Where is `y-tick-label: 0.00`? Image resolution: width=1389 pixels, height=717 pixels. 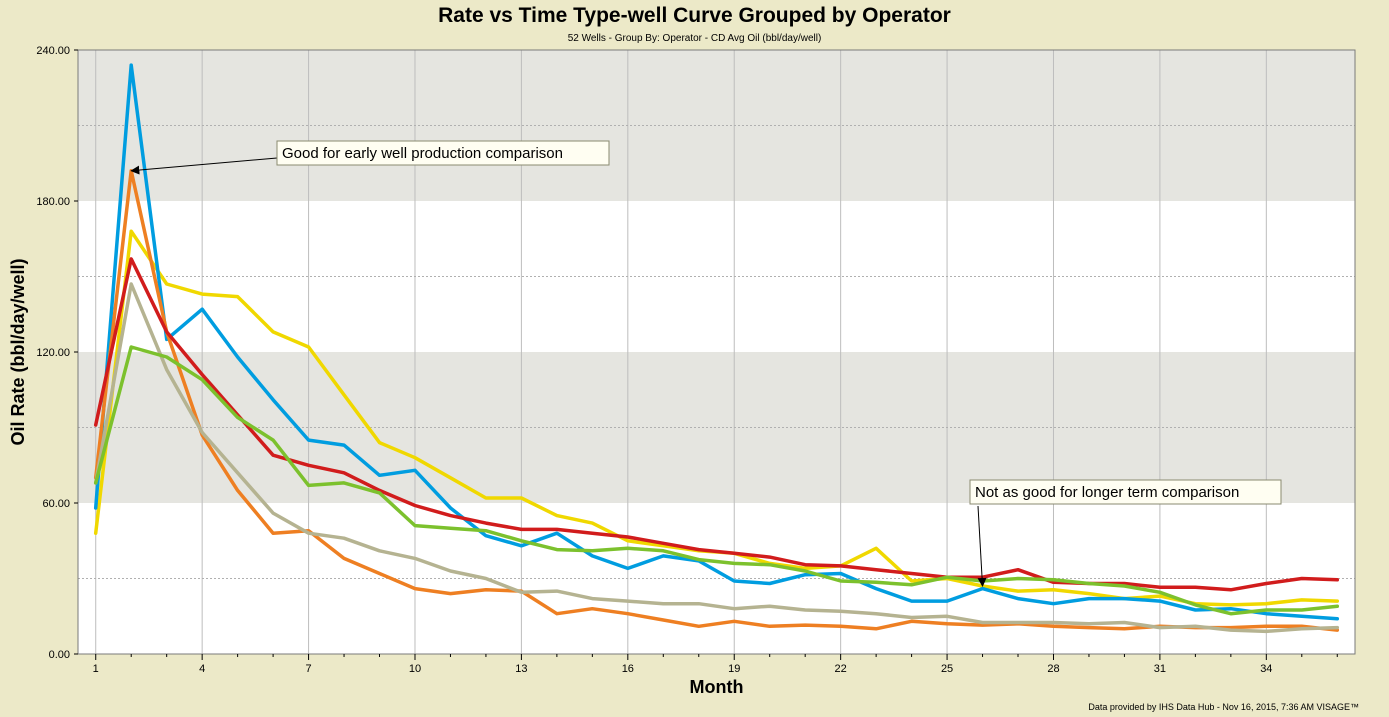 y-tick-label: 0.00 is located at coordinates (59, 655).